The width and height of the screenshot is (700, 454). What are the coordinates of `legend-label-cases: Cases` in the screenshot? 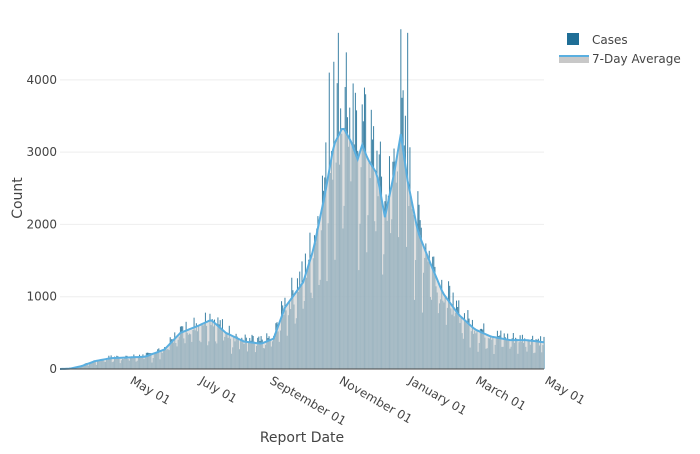 It's located at (610, 40).